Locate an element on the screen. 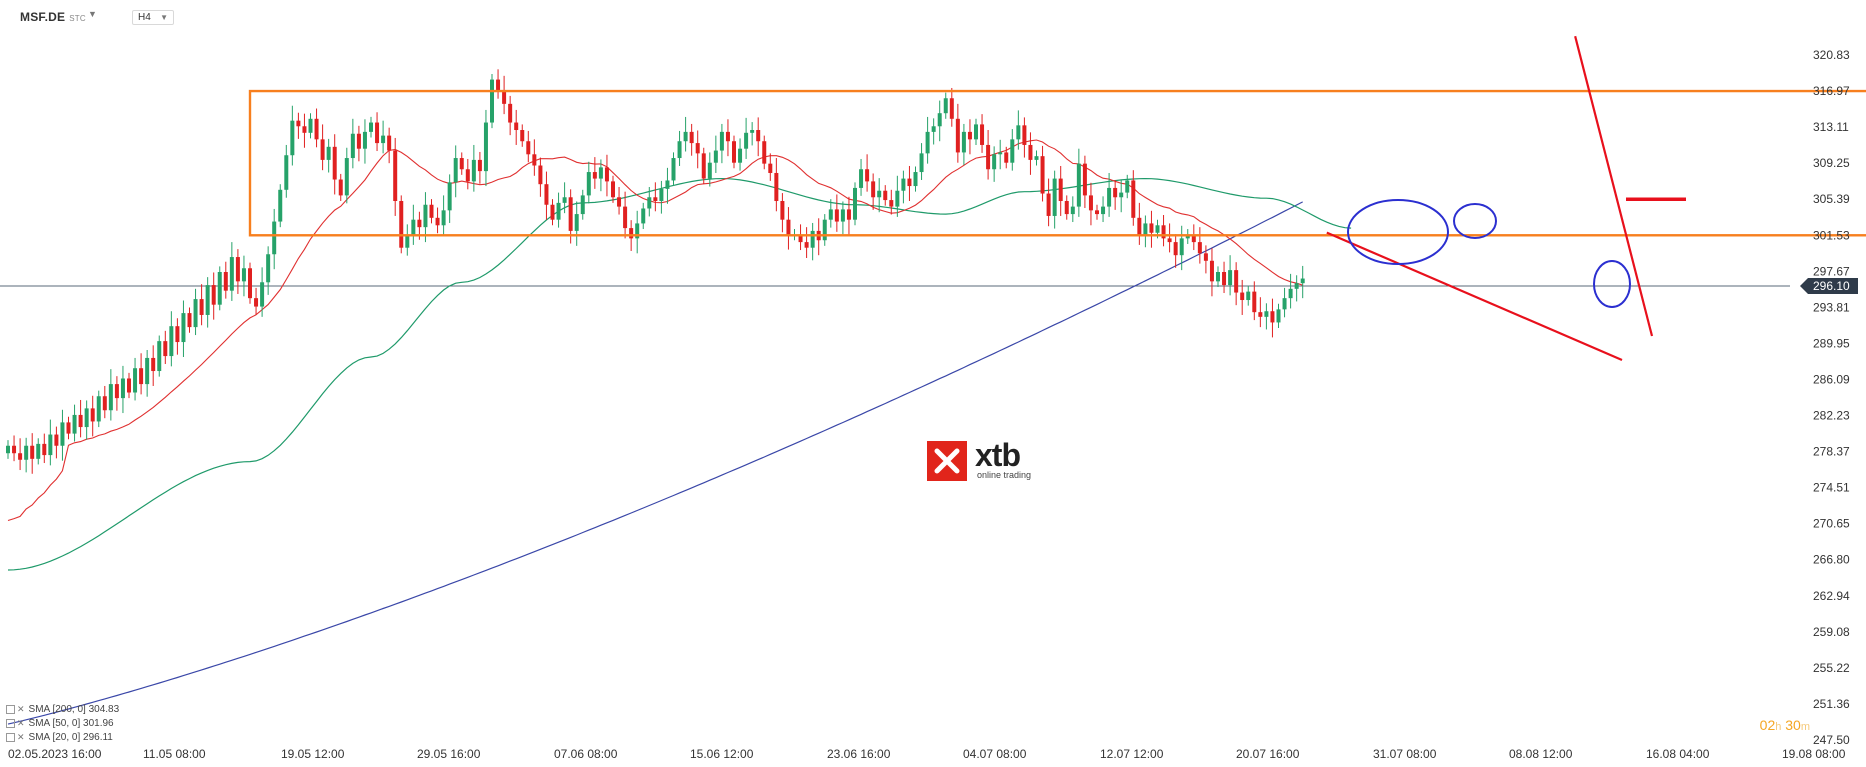 This screenshot has height=767, width=1866. y-axis-tick-label: 251.36 is located at coordinates (1831, 704).